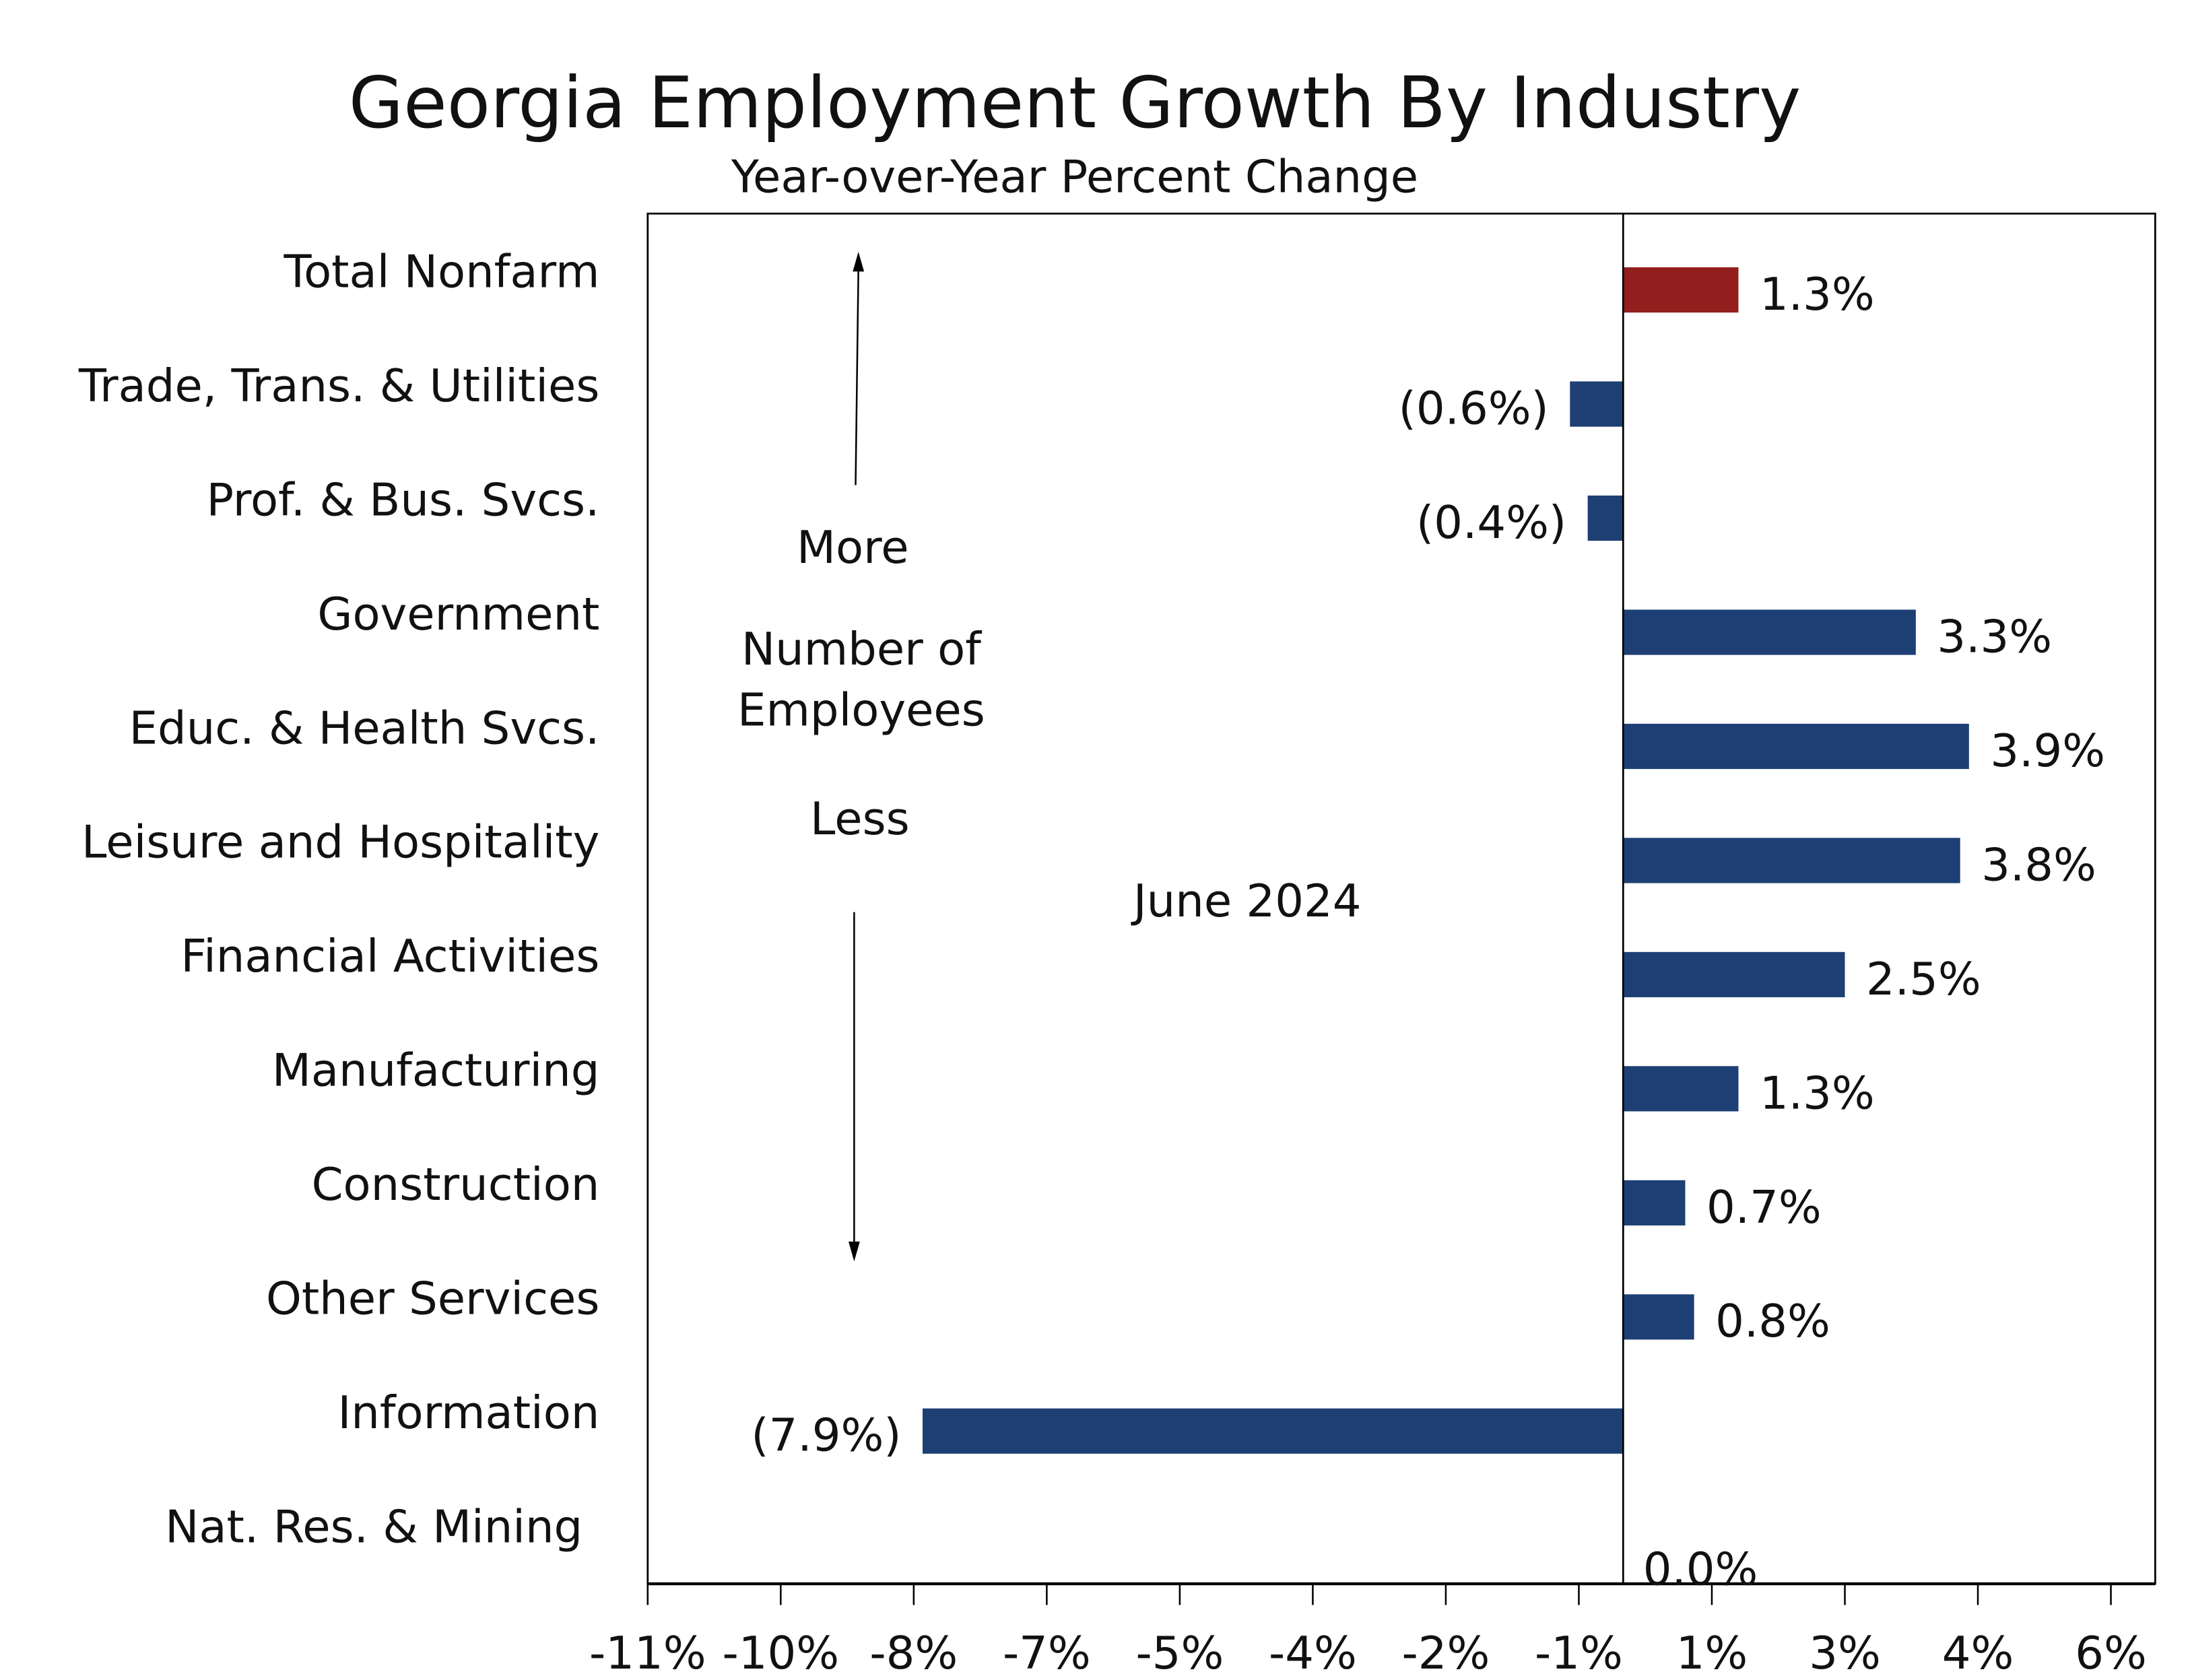  Describe the element at coordinates (458, 614) in the screenshot. I see `category-label: Government` at that location.